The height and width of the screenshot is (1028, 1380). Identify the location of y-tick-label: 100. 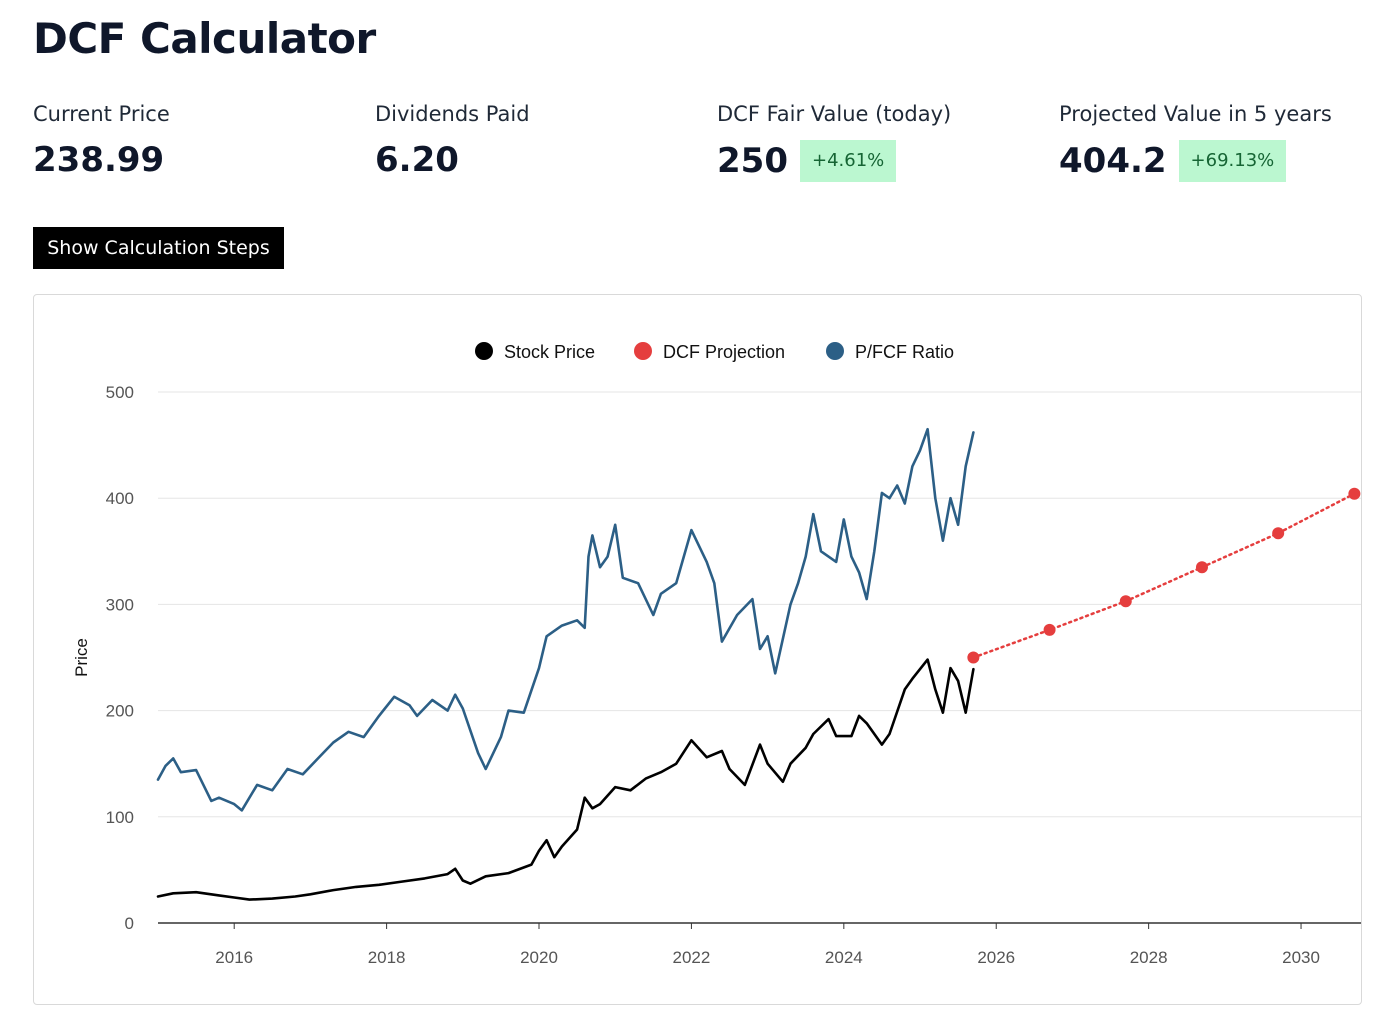
(120, 817).